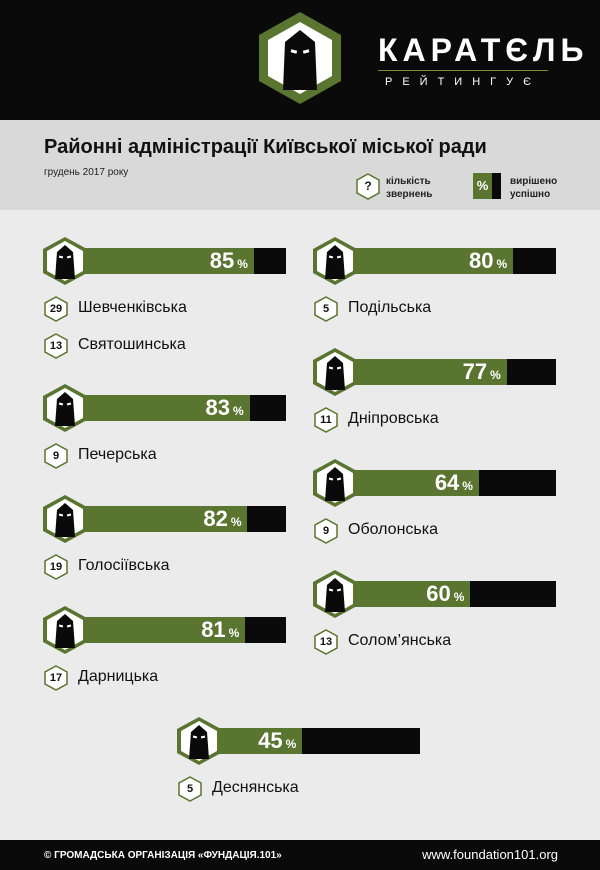 The width and height of the screenshot is (600, 870). I want to click on district-name: Оболонська, so click(393, 529).